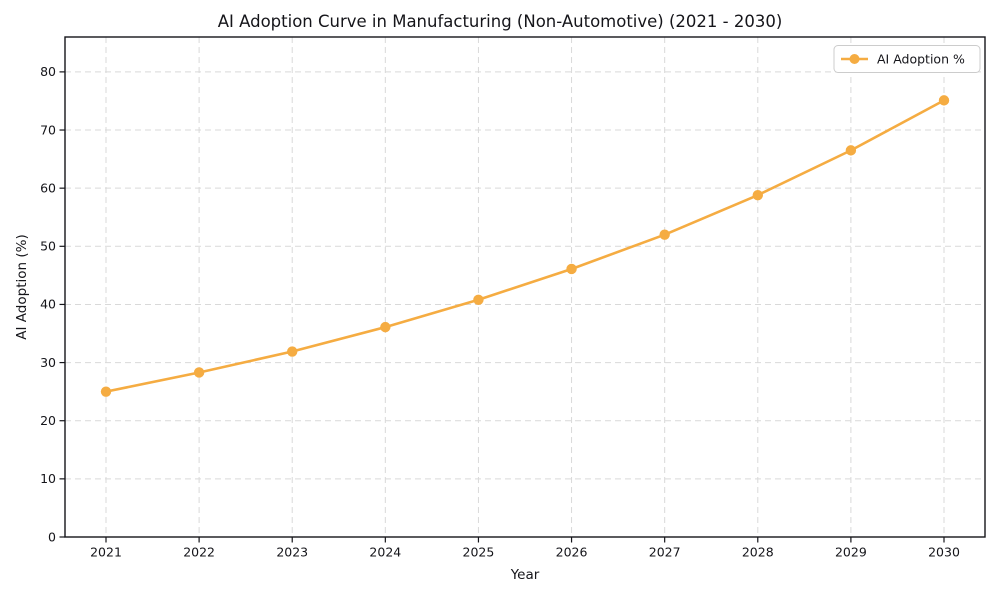 The width and height of the screenshot is (1000, 600). What do you see at coordinates (851, 552) in the screenshot?
I see `x-tick-label: 2029` at bounding box center [851, 552].